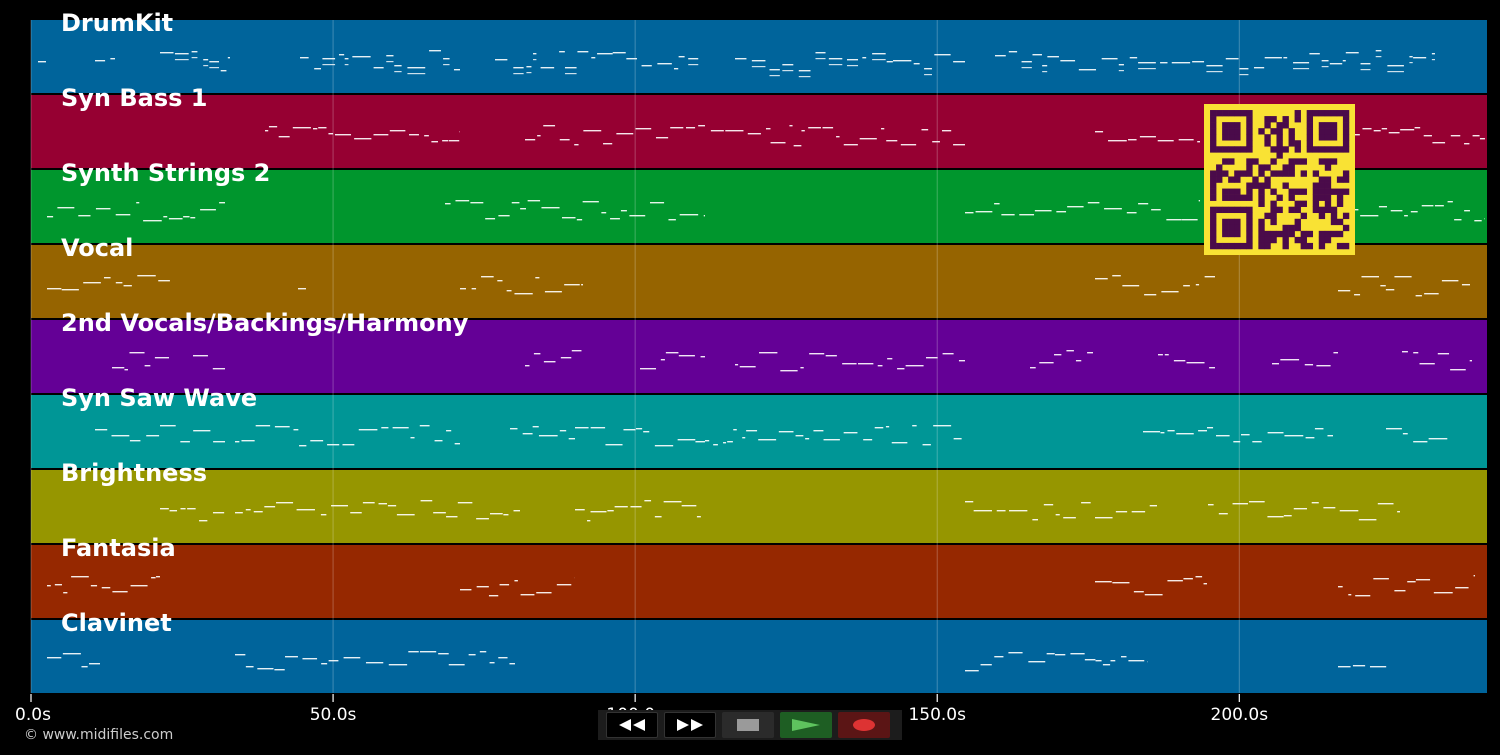 Image resolution: width=1500 pixels, height=755 pixels. What do you see at coordinates (97, 248) in the screenshot?
I see `track-label: Vocal` at bounding box center [97, 248].